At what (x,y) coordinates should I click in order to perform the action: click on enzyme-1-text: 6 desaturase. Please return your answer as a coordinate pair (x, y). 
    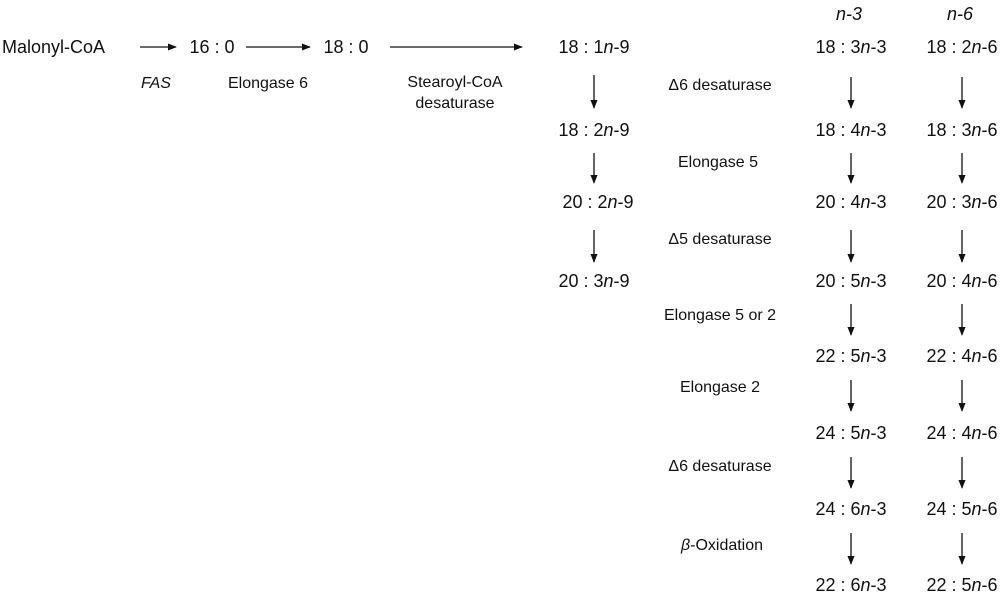
    Looking at the image, I should click on (725, 85).